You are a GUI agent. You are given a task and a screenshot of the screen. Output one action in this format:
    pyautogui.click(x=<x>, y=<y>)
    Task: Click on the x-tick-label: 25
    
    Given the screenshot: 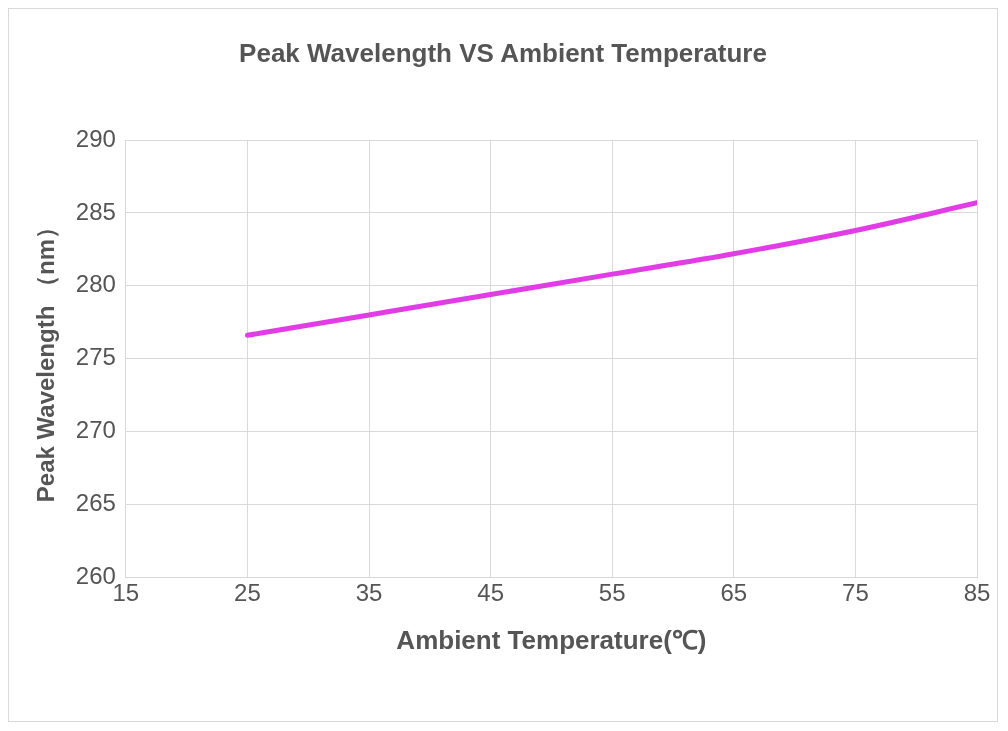 What is the action you would take?
    pyautogui.click(x=247, y=593)
    